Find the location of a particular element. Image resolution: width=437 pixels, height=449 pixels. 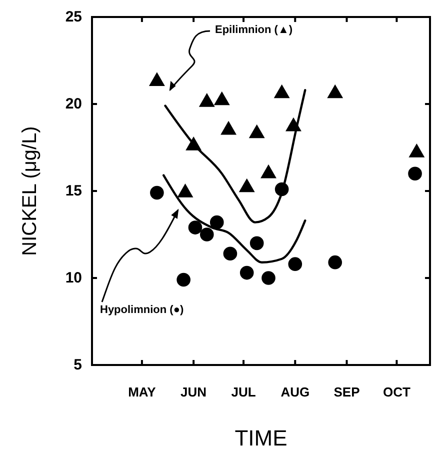

legend-label: Epilimnion (▲) is located at coordinates (254, 30).